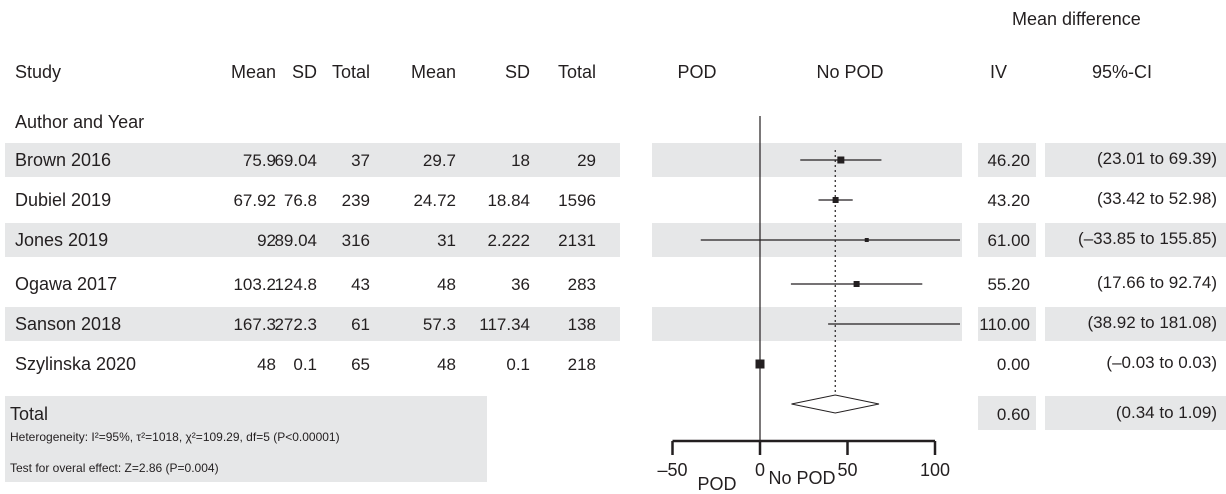  I want to click on total-band-ci, so click(1135, 413).